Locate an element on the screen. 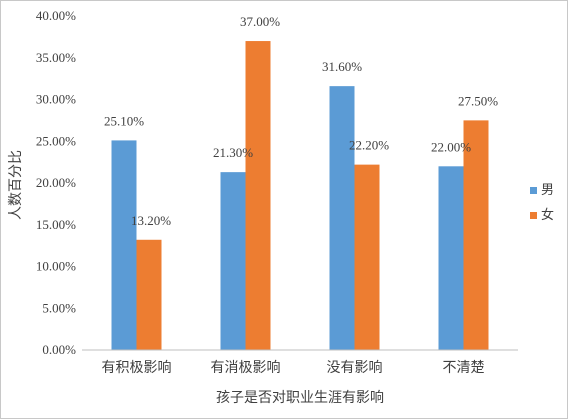  legend-swatch-male is located at coordinates (533, 190).